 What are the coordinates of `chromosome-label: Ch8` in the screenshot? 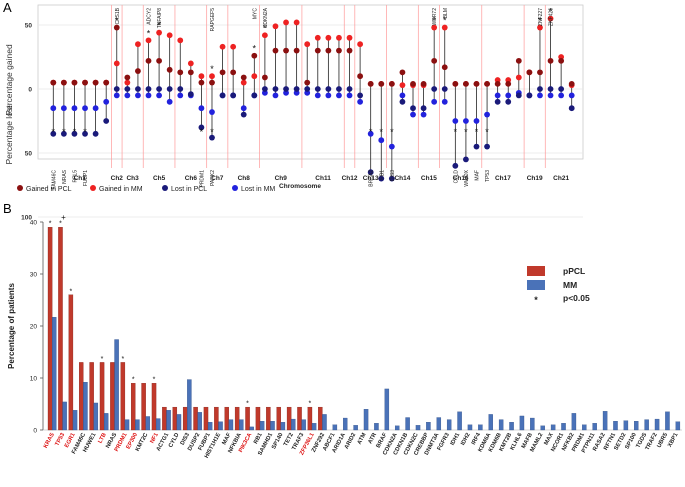 It's located at (244, 178).